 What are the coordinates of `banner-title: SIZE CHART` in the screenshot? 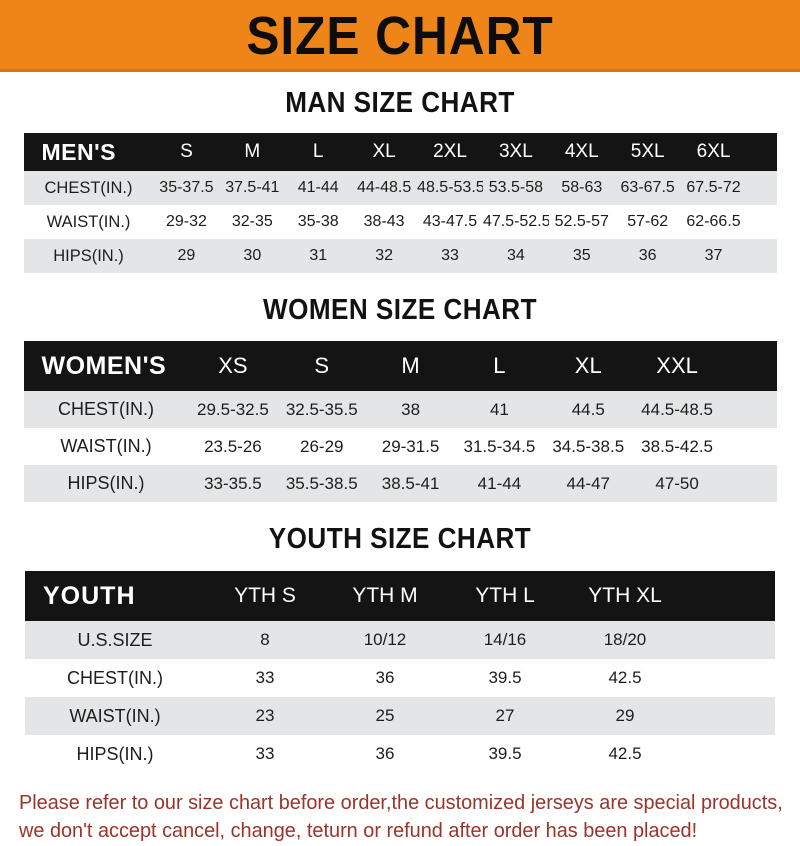 It's located at (400, 36).